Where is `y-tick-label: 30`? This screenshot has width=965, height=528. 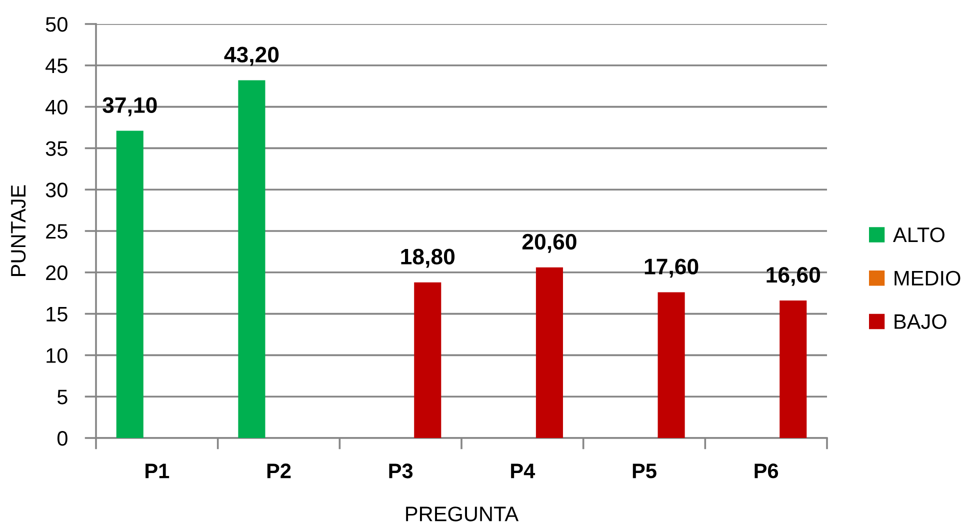
y-tick-label: 30 is located at coordinates (57, 190).